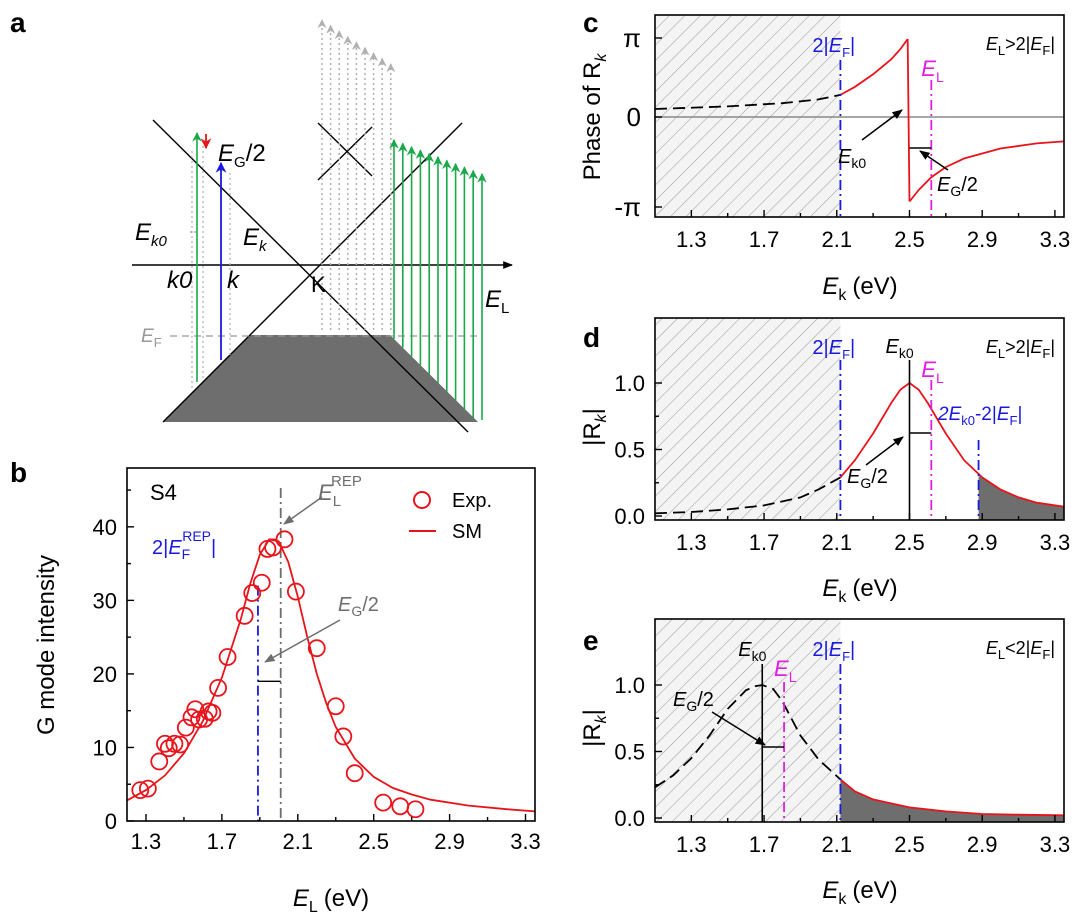 The image size is (1080, 915). I want to click on r-dashed-curve, so click(747, 495).